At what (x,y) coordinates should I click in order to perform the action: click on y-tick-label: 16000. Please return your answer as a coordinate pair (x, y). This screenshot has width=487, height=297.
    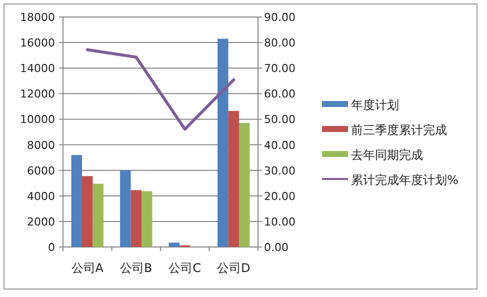
    Looking at the image, I should click on (37, 43).